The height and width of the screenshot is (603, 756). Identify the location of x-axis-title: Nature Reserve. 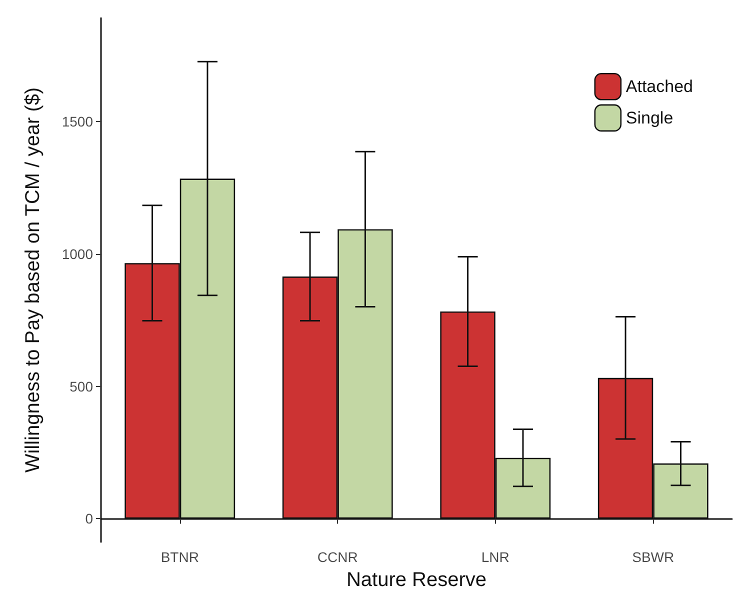
(416, 580).